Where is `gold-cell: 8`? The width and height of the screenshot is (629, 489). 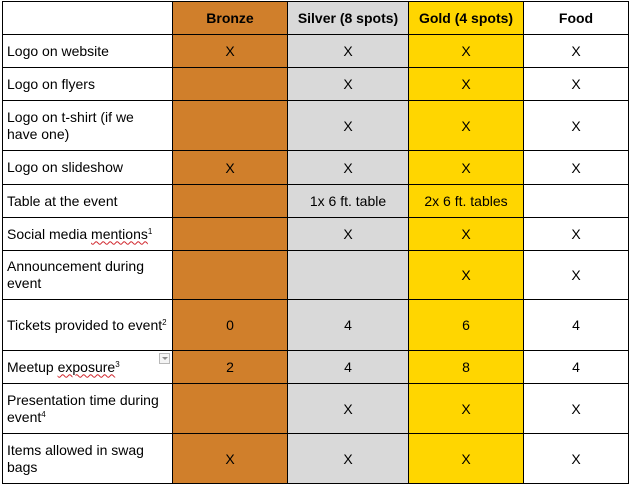
gold-cell: 8 is located at coordinates (466, 367).